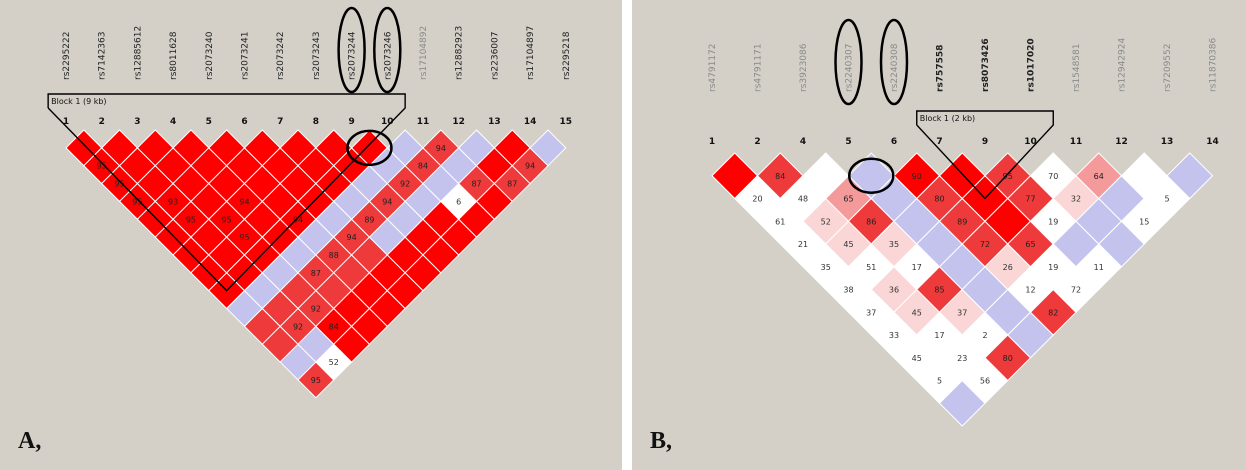 This screenshot has height=470, width=1246. I want to click on ld-value: 86, so click(871, 221).